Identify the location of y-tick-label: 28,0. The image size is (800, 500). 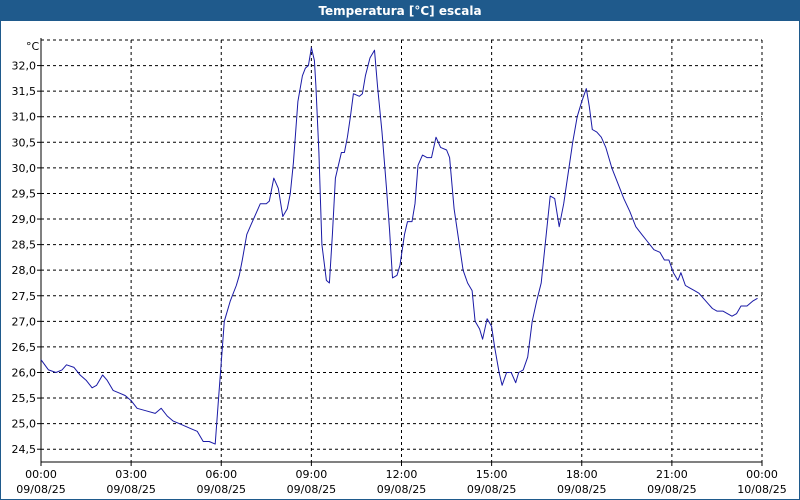
(24, 270).